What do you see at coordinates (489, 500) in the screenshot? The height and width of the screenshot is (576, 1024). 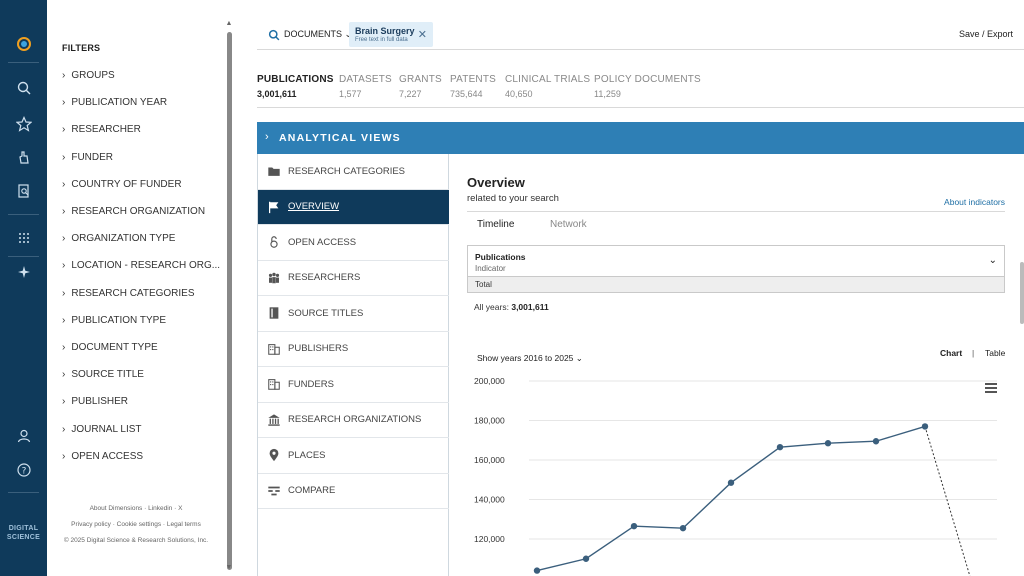 I see `y-tick-label: 140,000` at bounding box center [489, 500].